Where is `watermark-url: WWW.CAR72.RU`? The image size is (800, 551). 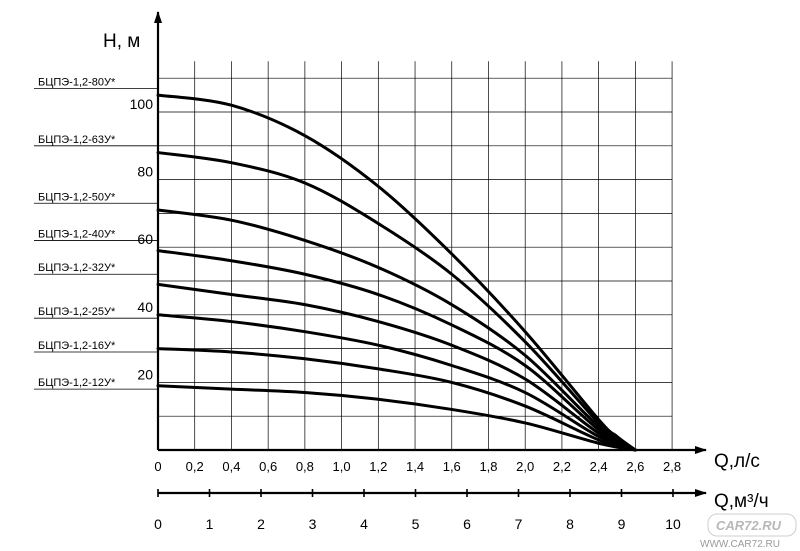 watermark-url: WWW.CAR72.RU is located at coordinates (740, 544).